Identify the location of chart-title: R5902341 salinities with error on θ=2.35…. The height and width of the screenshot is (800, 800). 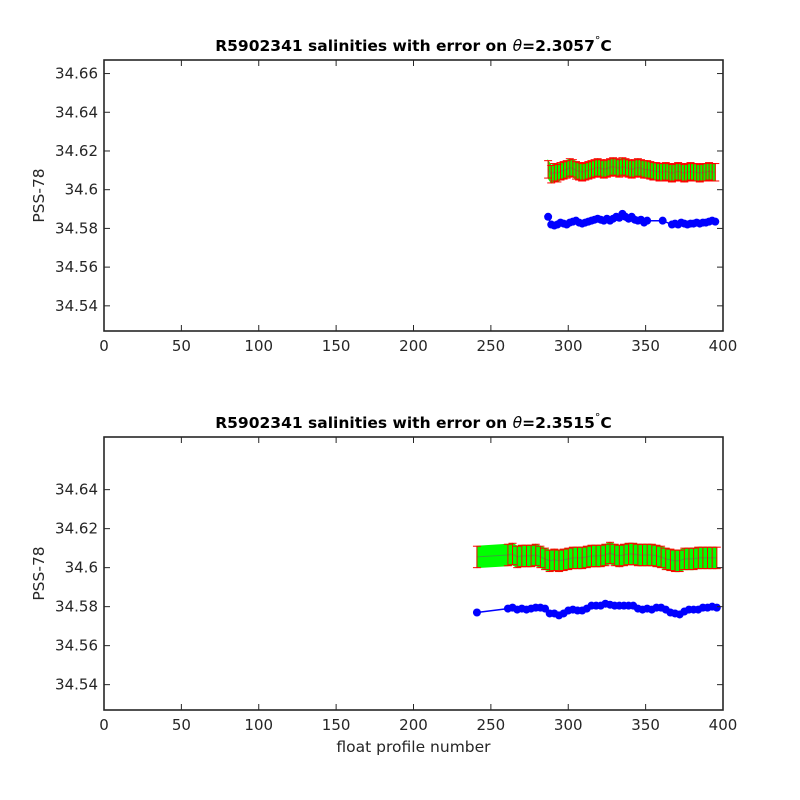
(413, 421).